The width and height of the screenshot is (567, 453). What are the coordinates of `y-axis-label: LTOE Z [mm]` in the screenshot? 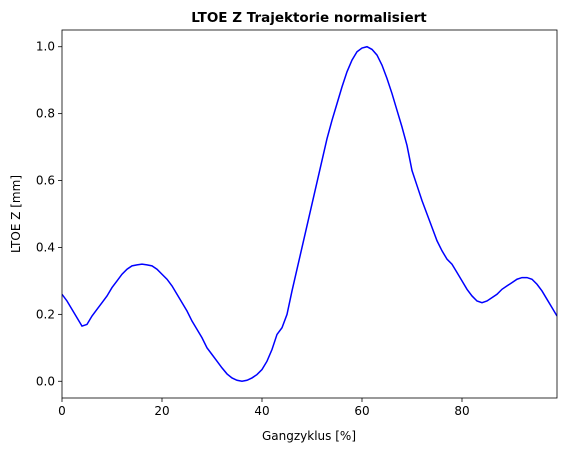 It's located at (16, 214).